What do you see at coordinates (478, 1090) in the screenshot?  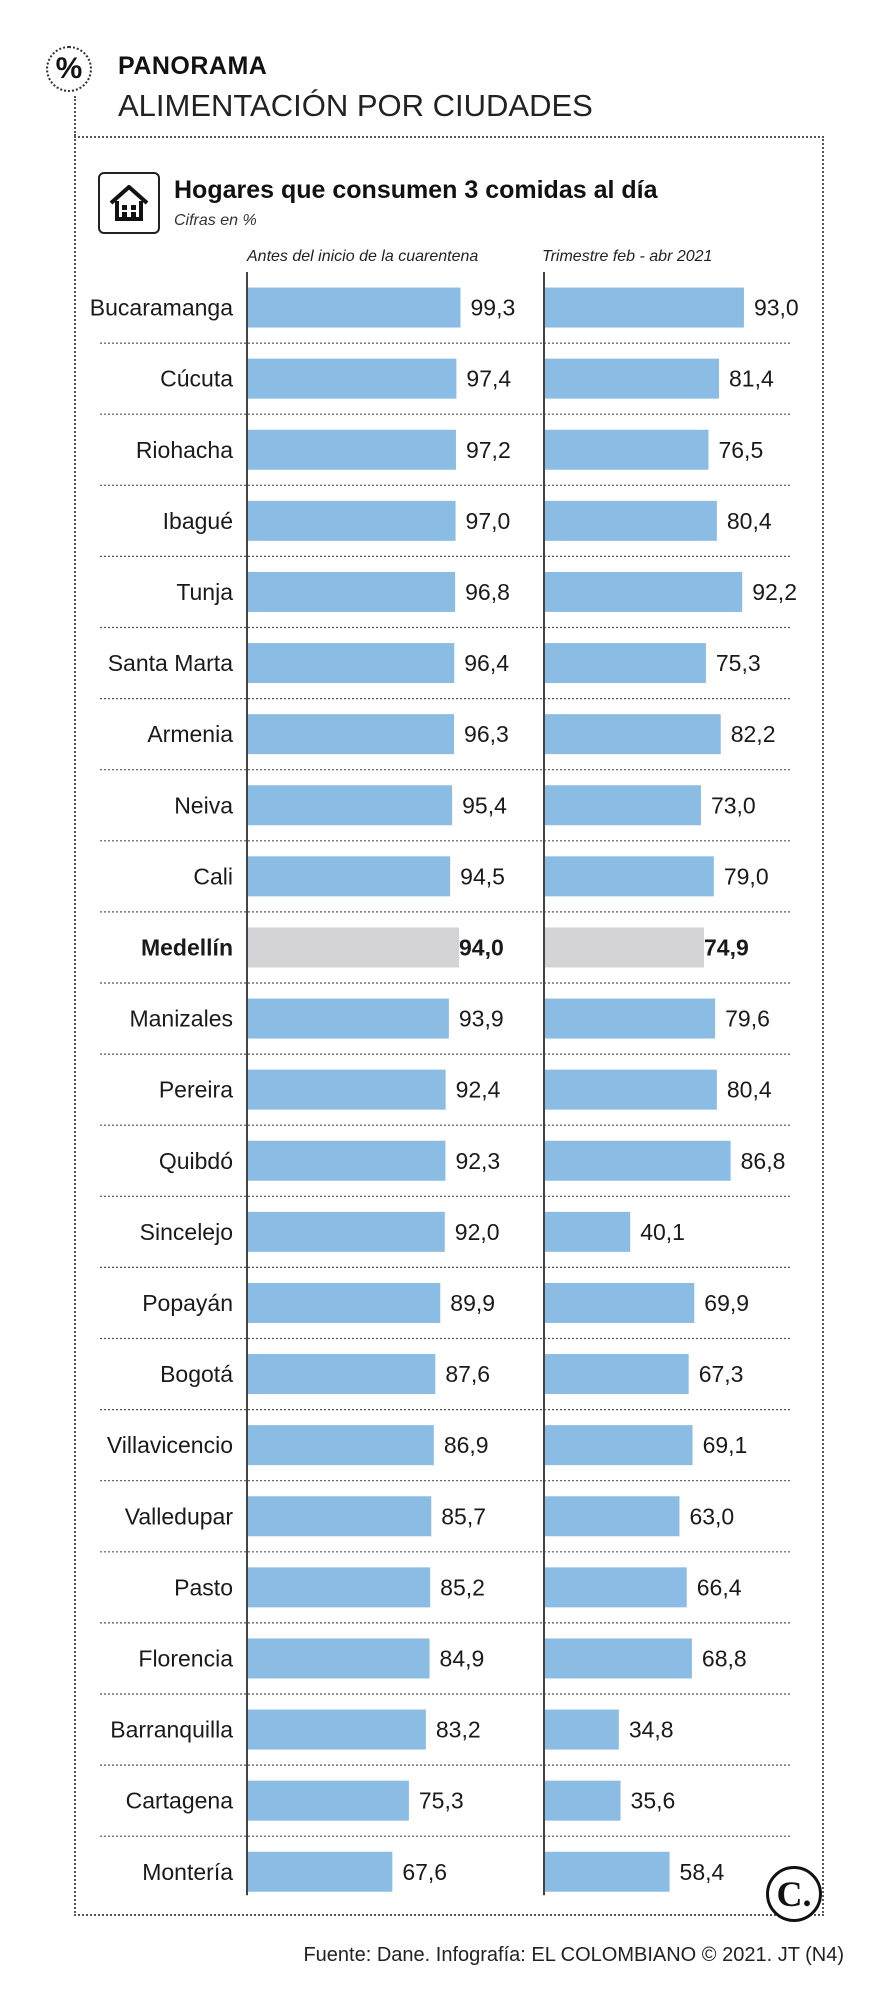 I see `value-label-series-1: 92,4` at bounding box center [478, 1090].